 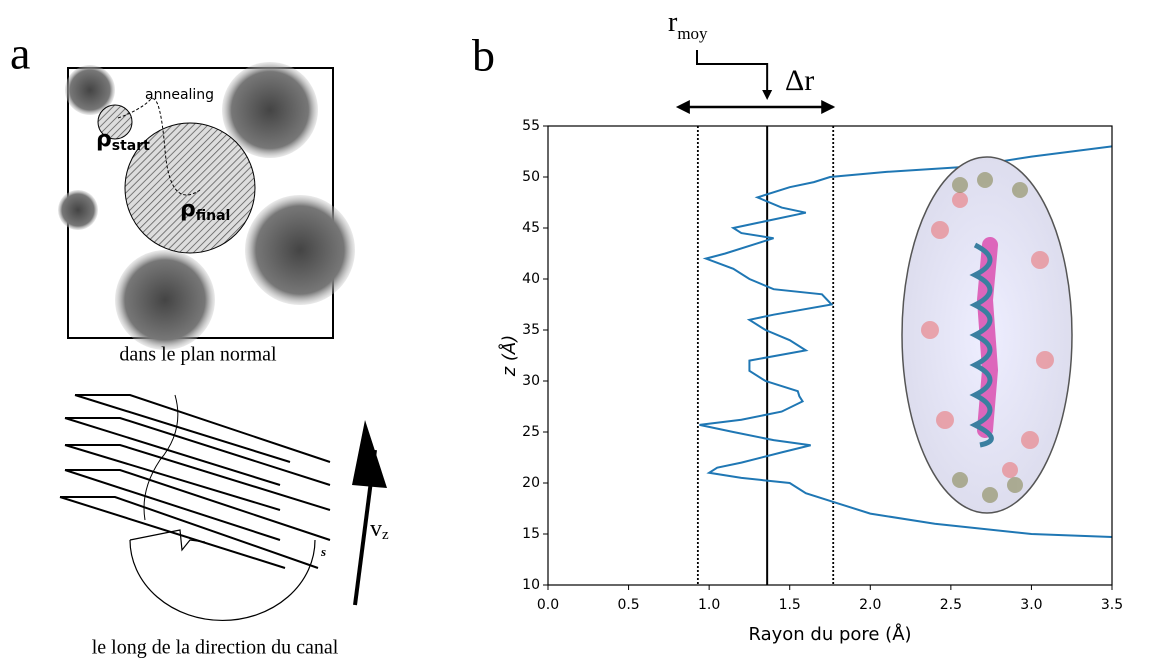 I want to click on delta-r-label: Δr, so click(x=799, y=80).